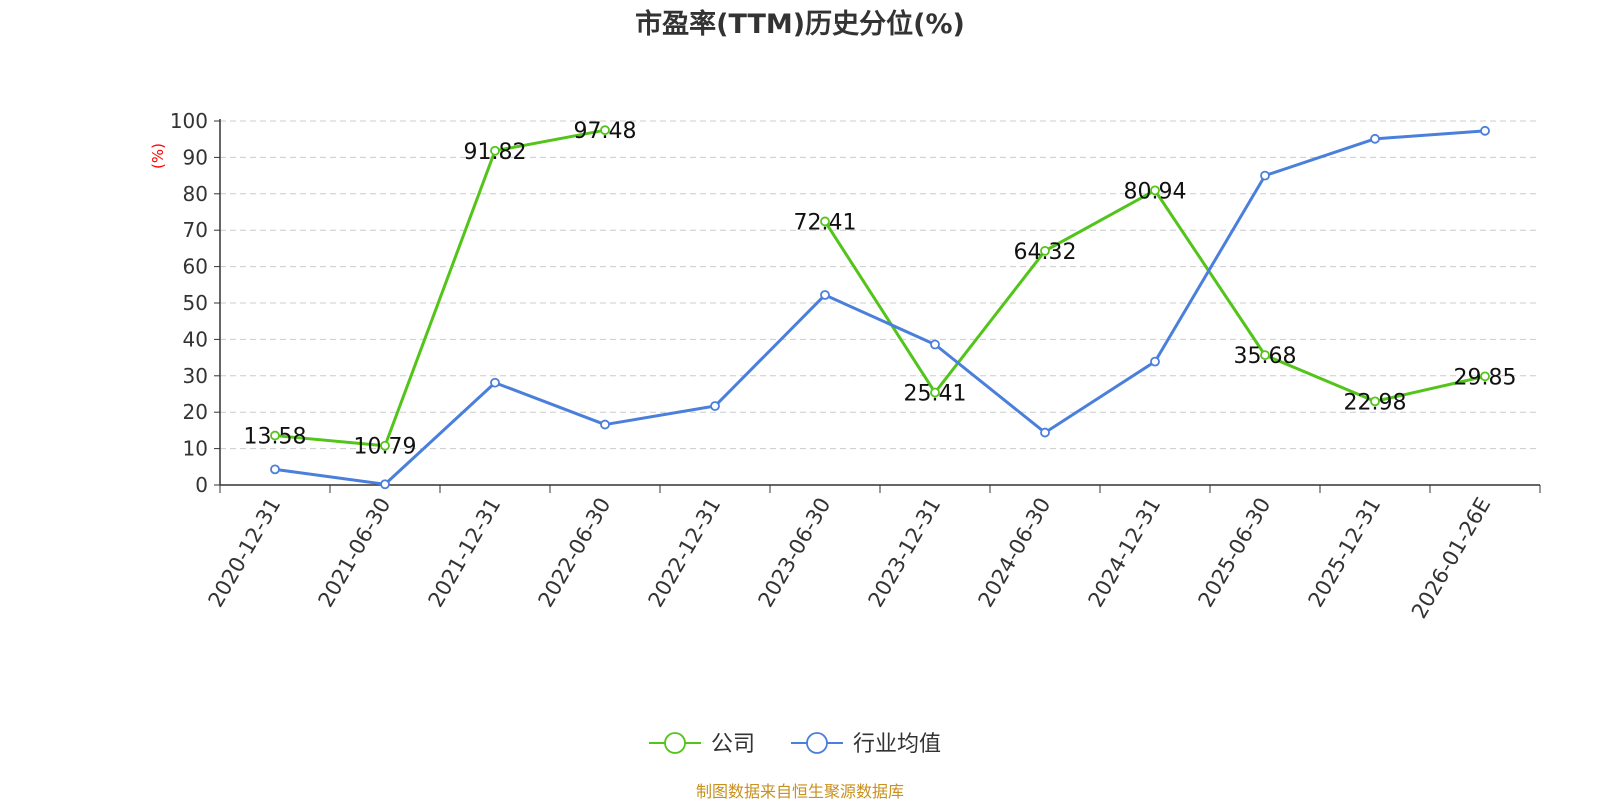 The image size is (1600, 802). What do you see at coordinates (195, 376) in the screenshot?
I see `y-tick-label: 30` at bounding box center [195, 376].